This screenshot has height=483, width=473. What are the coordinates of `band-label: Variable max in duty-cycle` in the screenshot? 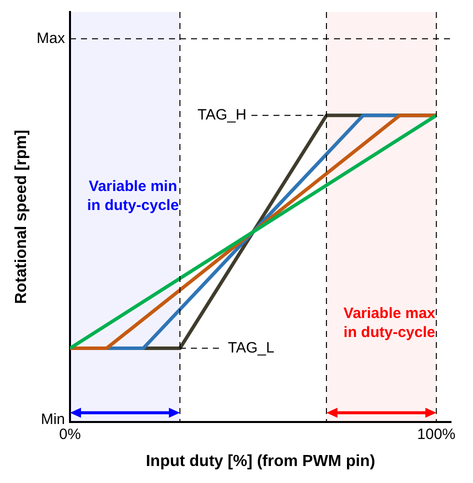 It's located at (390, 323).